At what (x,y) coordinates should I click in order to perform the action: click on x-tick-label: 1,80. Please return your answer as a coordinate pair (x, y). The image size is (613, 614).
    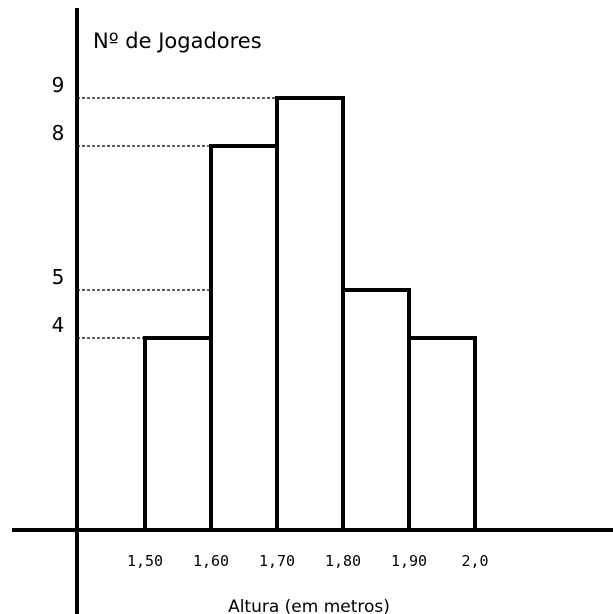
    Looking at the image, I should click on (343, 561).